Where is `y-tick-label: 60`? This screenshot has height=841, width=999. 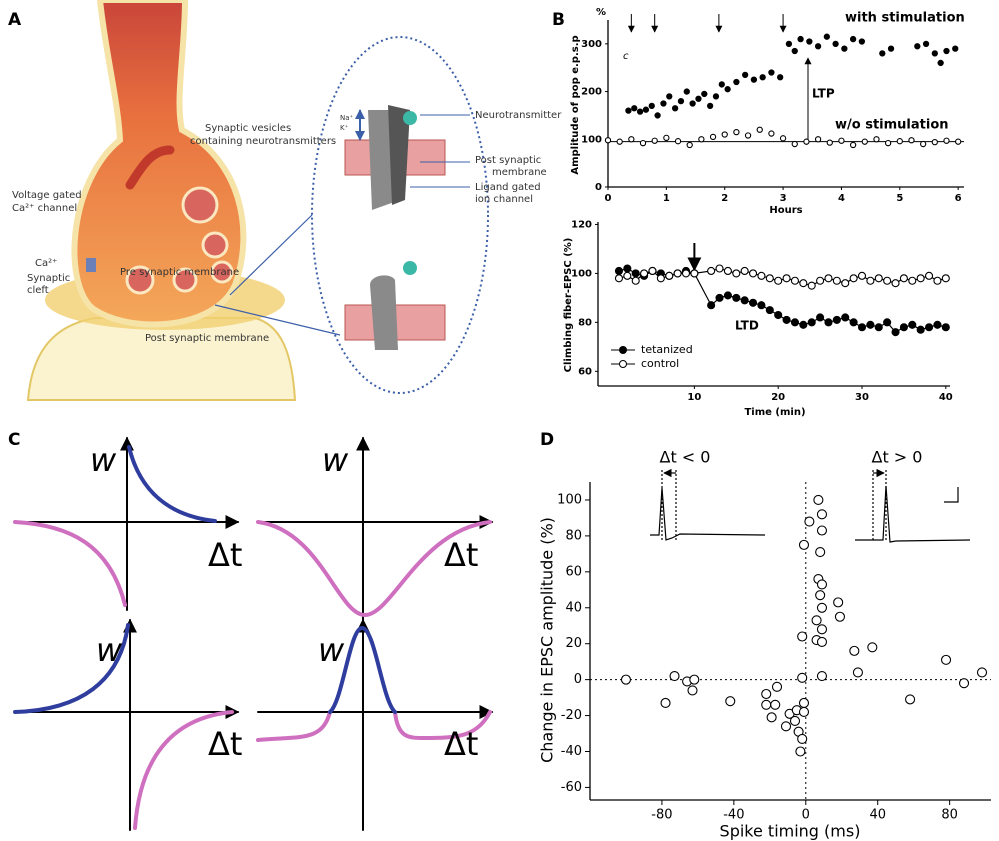
y-tick-label: 60 is located at coordinates (585, 371).